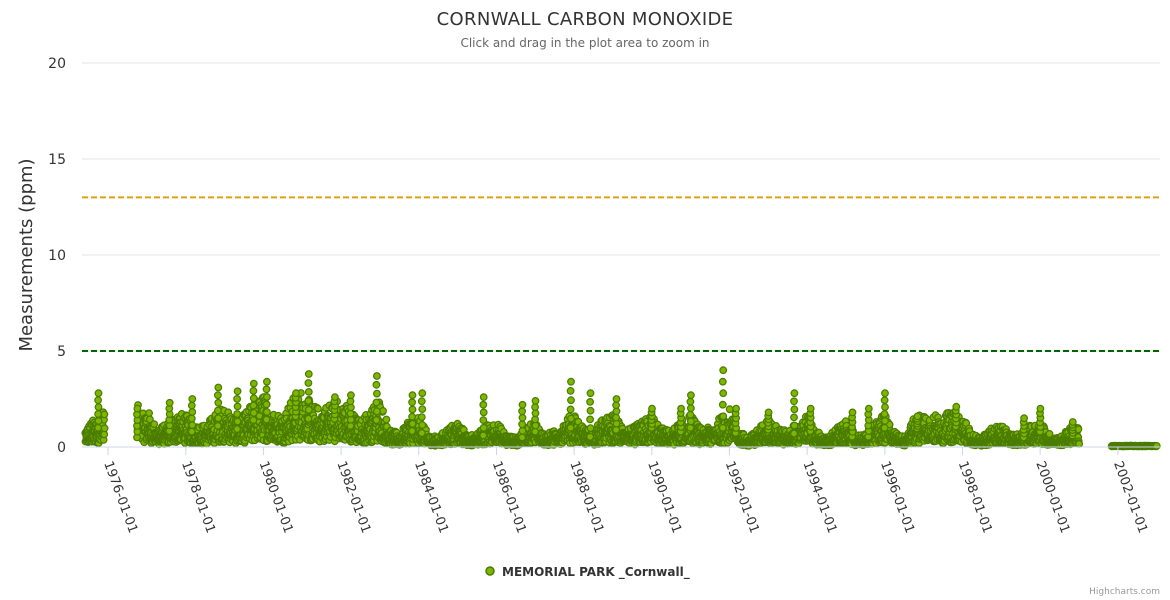  I want to click on legend: MEMORIAL PARK _Cornwall_, so click(587, 572).